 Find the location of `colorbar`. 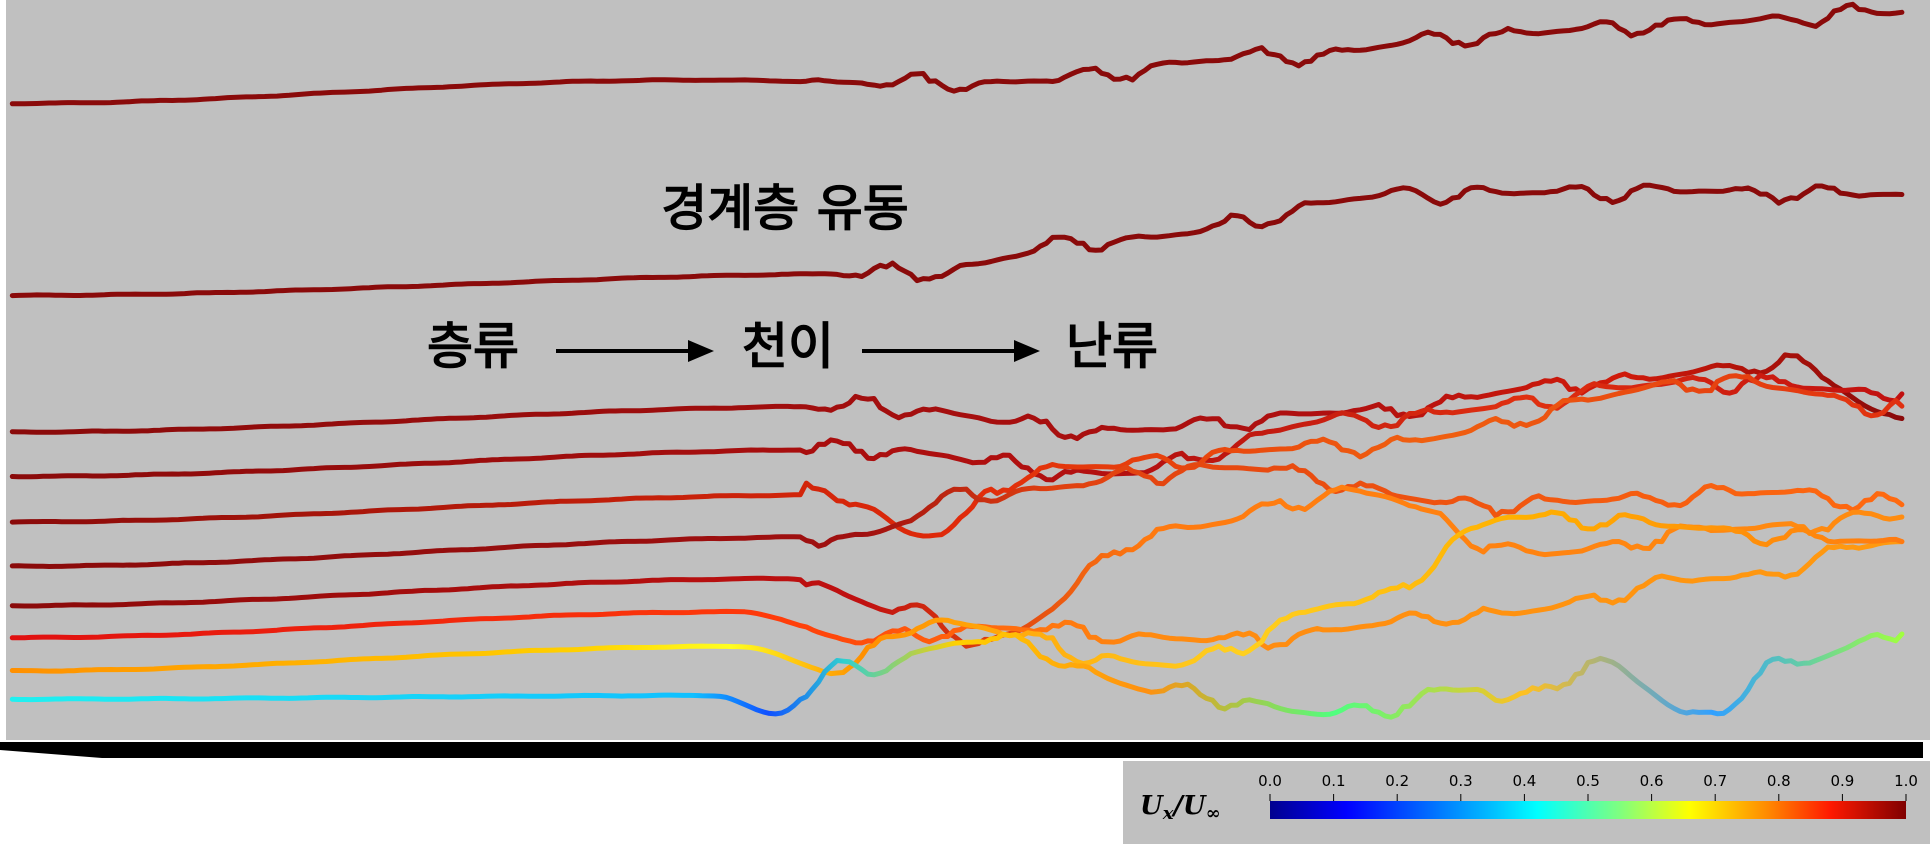

colorbar is located at coordinates (1588, 810).